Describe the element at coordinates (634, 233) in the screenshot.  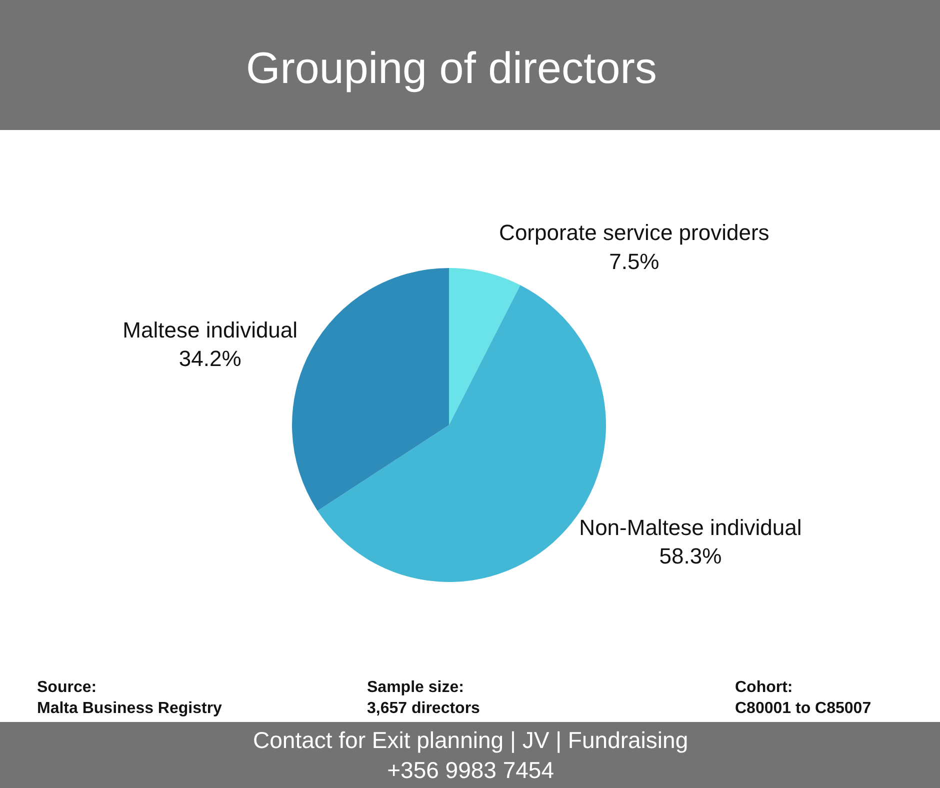
I see `slice-label: Corporate service providers` at that location.